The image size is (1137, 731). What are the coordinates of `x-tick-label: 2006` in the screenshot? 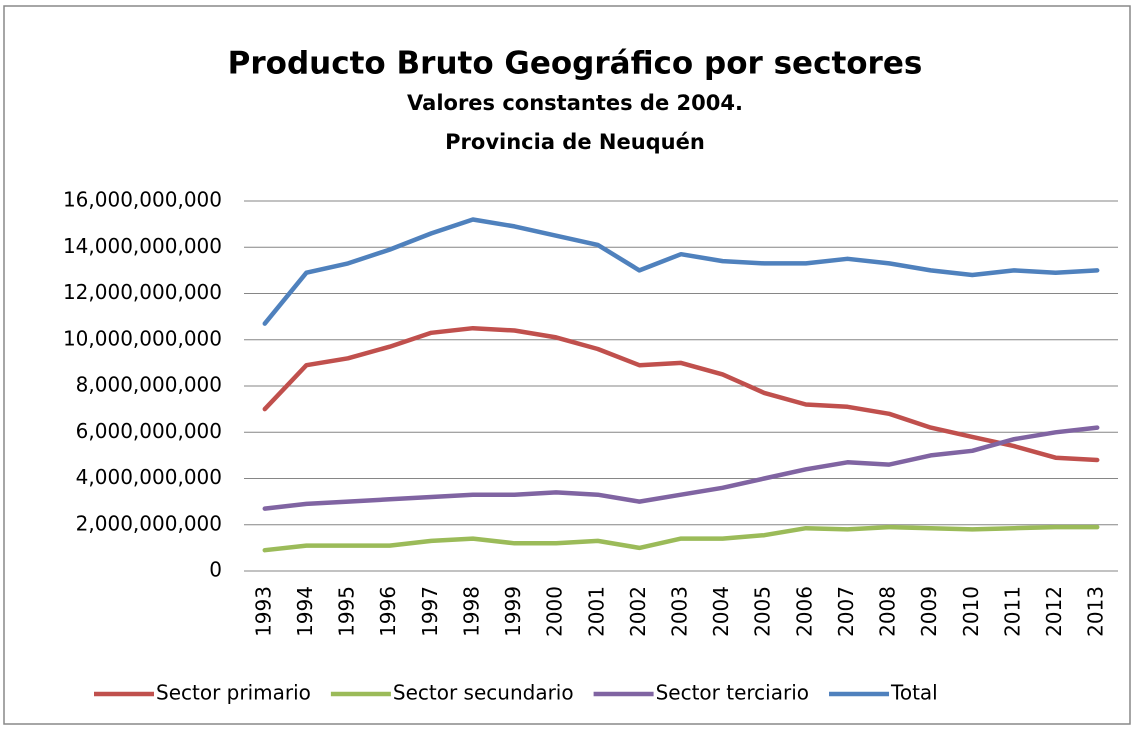 It's located at (804, 611).